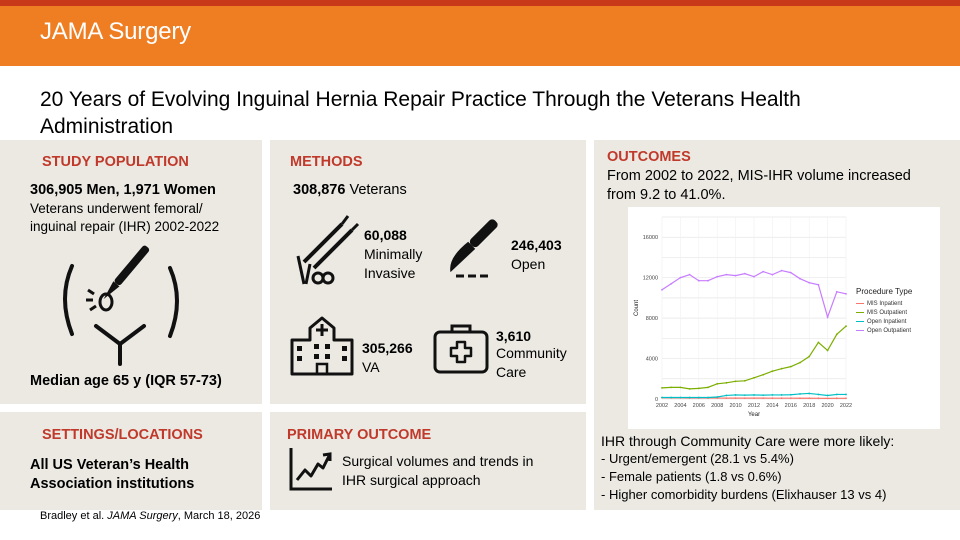 The image size is (960, 540). I want to click on x-tick-label: 2010, so click(735, 406).